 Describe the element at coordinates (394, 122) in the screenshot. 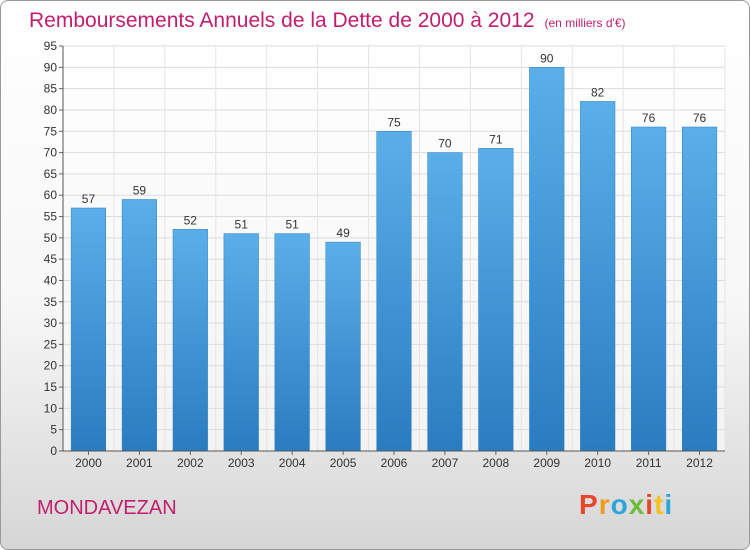

I see `value-label-2006: 75` at that location.